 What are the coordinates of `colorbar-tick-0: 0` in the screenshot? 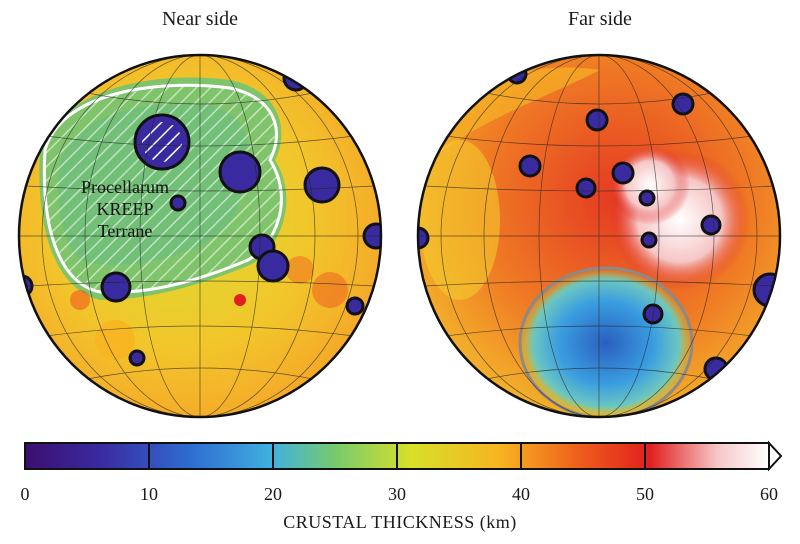 It's located at (25, 494).